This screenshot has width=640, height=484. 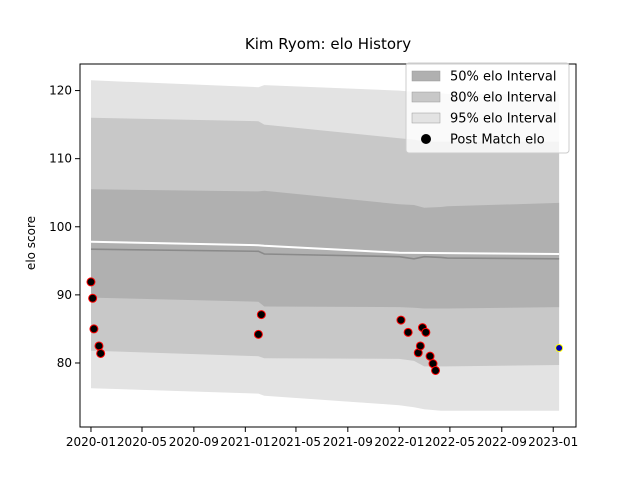 I want to click on x-tick-label-10: 2023-01, so click(x=553, y=442).